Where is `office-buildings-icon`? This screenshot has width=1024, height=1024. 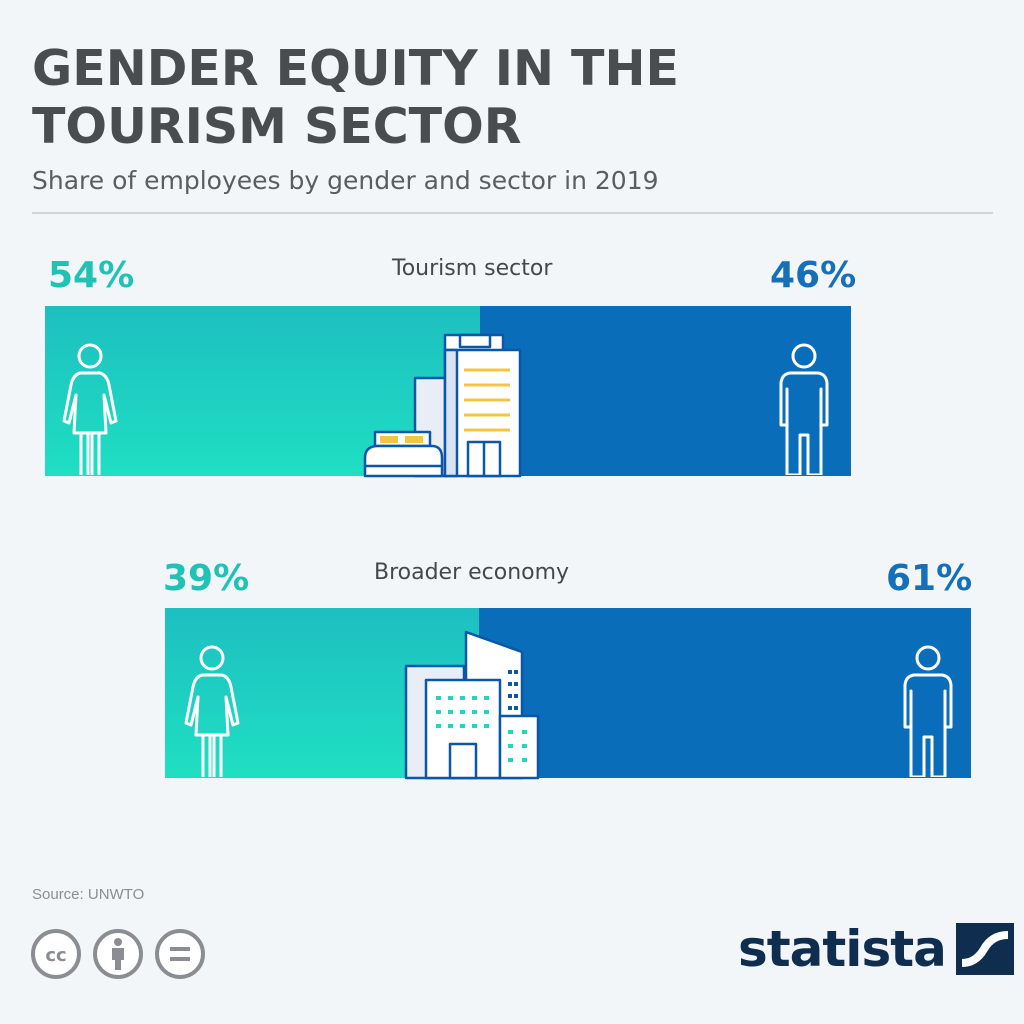
office-buildings-icon is located at coordinates (472, 705).